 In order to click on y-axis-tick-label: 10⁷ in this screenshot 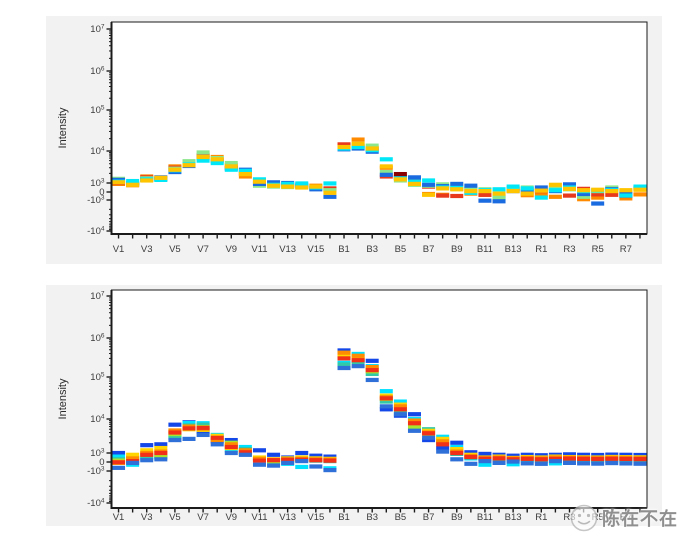, I will do `click(97, 297)`.